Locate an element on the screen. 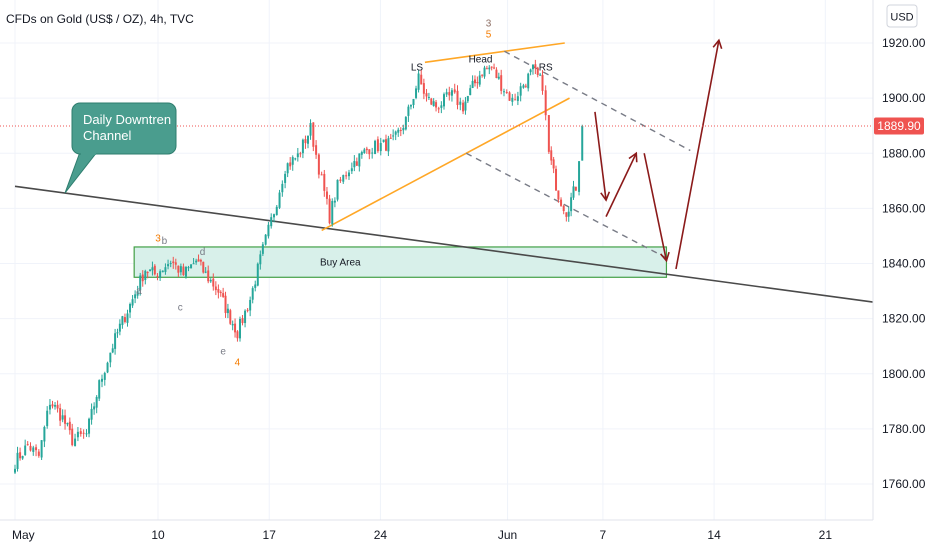  subwave-label: c is located at coordinates (180, 307).